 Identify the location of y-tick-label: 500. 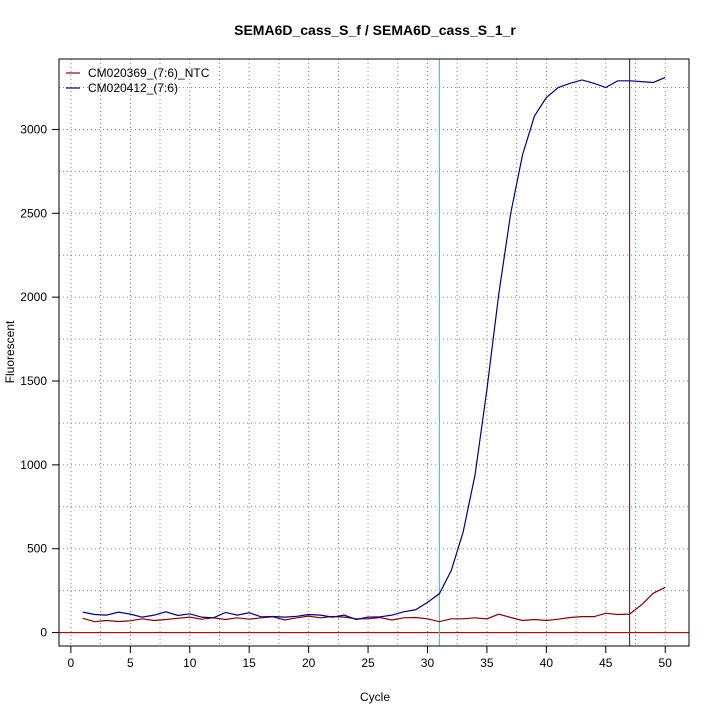
(37, 549).